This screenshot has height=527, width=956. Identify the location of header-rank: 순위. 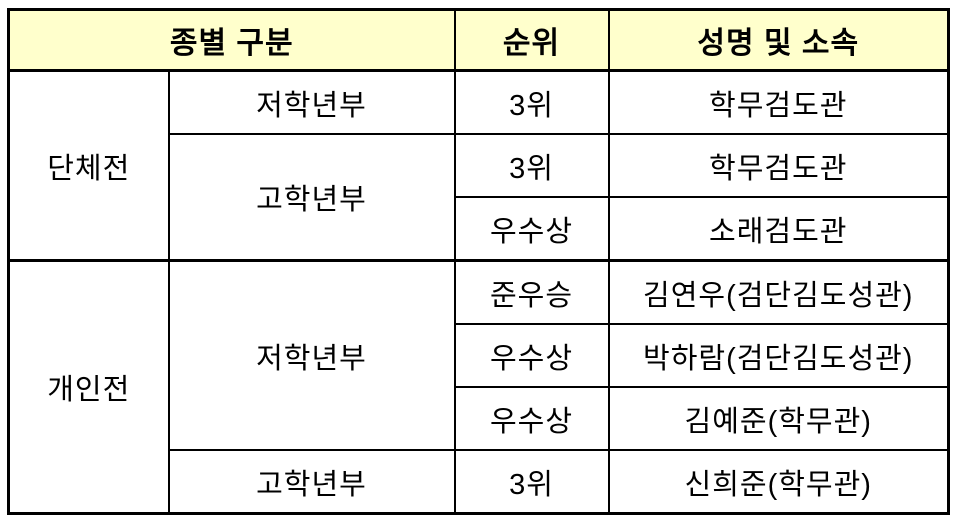
(531, 40).